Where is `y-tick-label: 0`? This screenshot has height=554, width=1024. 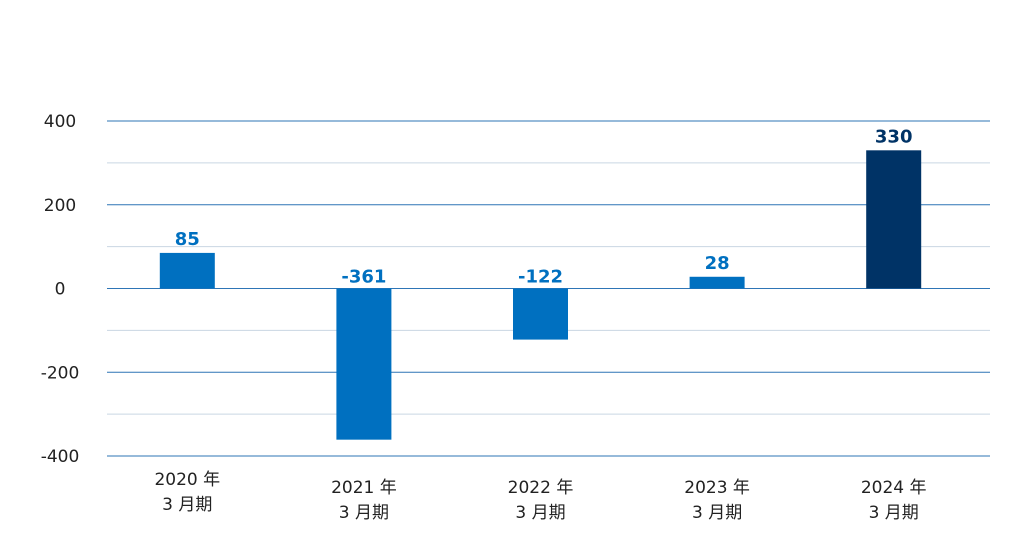 y-tick-label: 0 is located at coordinates (60, 290).